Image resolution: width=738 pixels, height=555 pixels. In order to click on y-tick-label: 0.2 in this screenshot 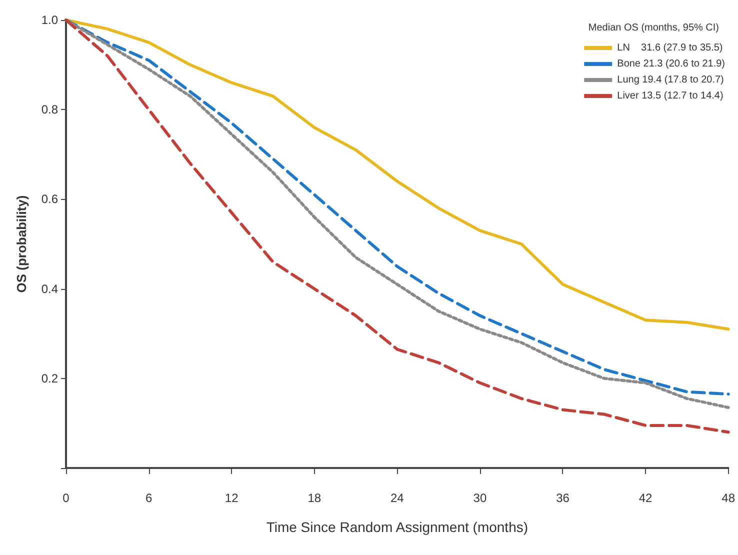, I will do `click(49, 378)`.